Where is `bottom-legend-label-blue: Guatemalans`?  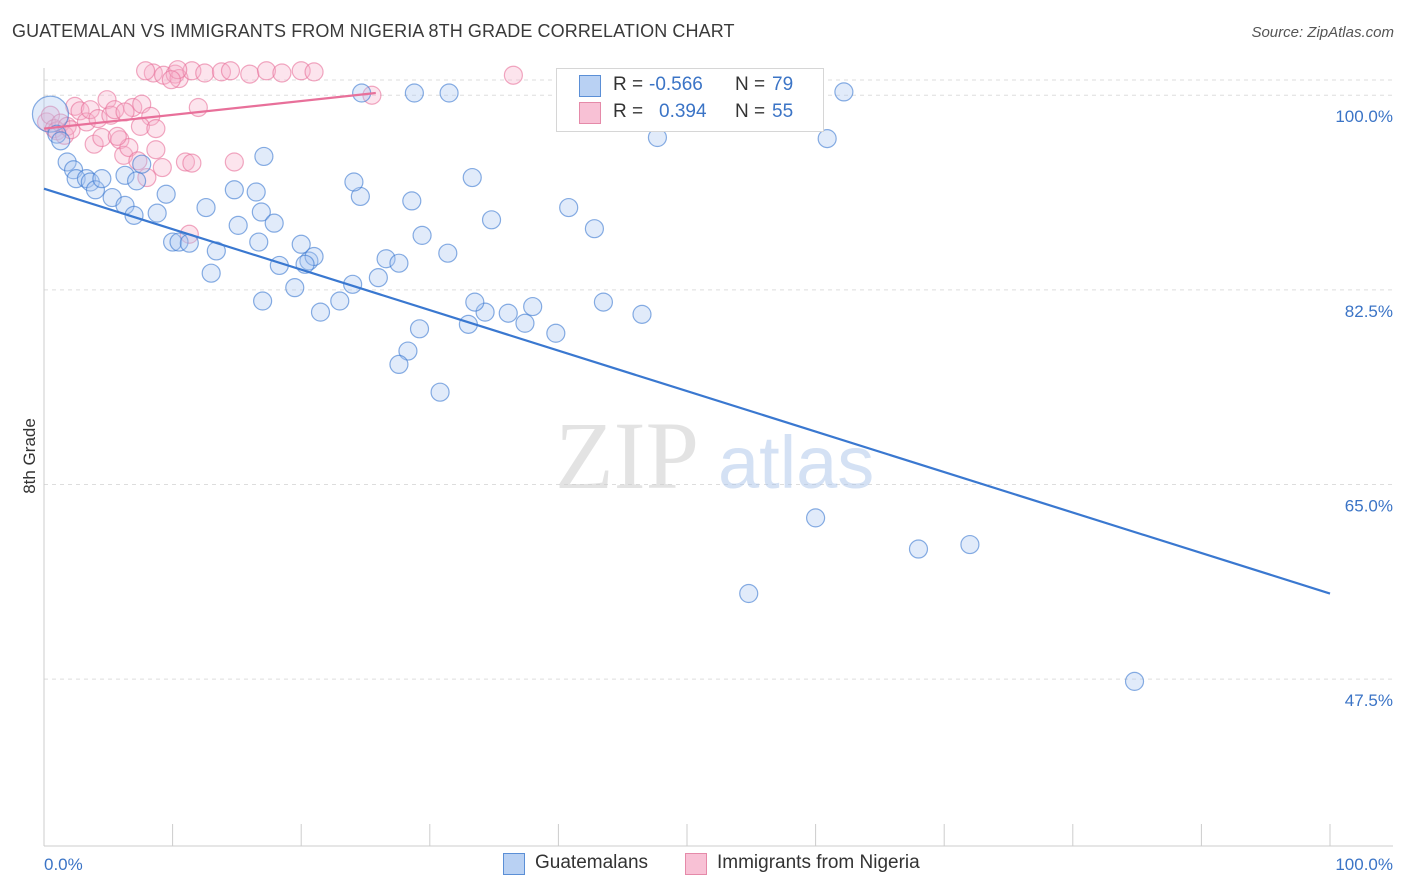 bottom-legend-label-blue: Guatemalans is located at coordinates (592, 862).